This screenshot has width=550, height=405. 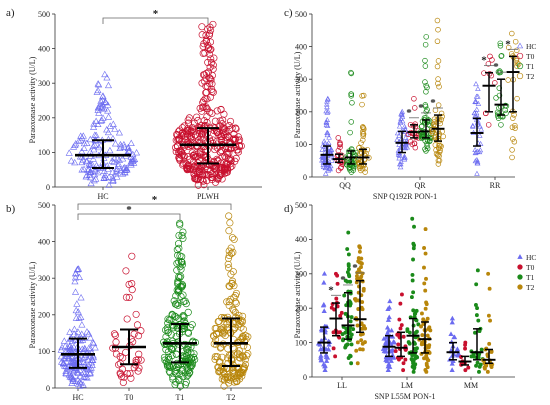 What do you see at coordinates (525, 56) in the screenshot?
I see `legend-item-T0: T0` at bounding box center [525, 56].